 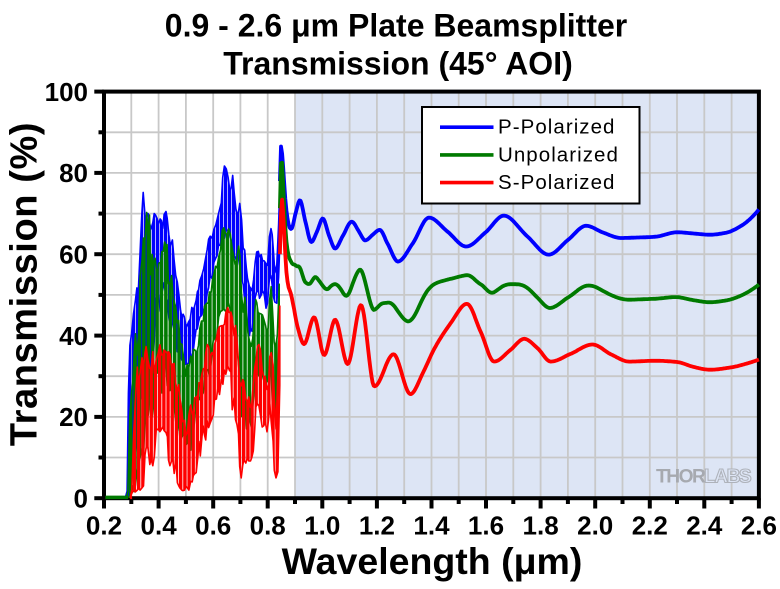 I want to click on svg-text: P-Polarized, so click(x=557, y=127).